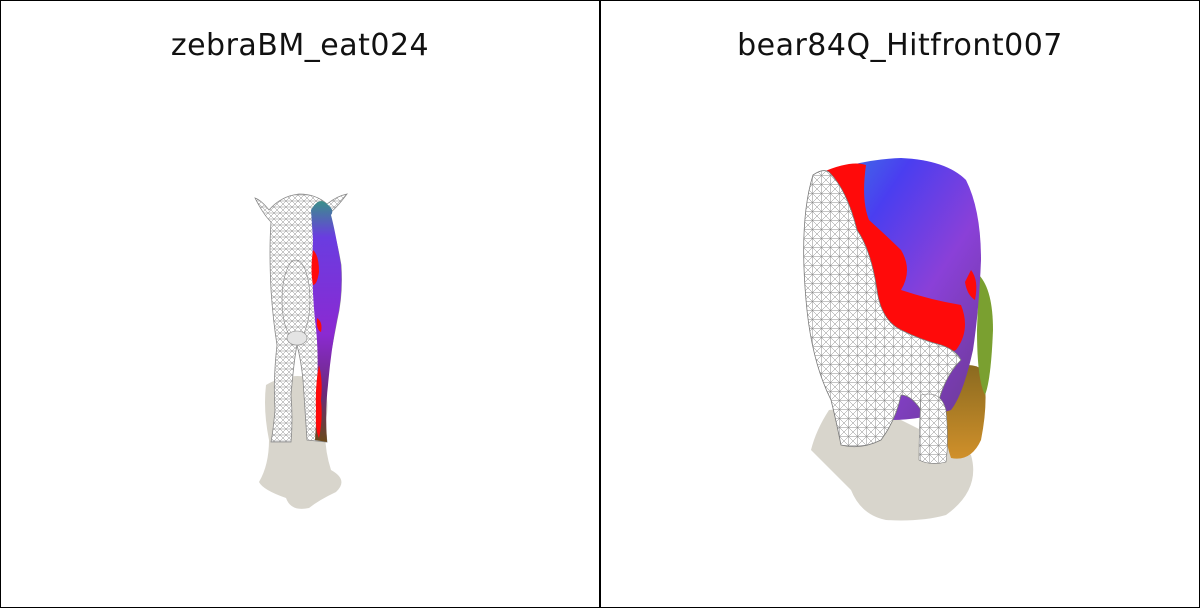 Image resolution: width=1200 pixels, height=608 pixels. I want to click on panel-divider, so click(600, 304).